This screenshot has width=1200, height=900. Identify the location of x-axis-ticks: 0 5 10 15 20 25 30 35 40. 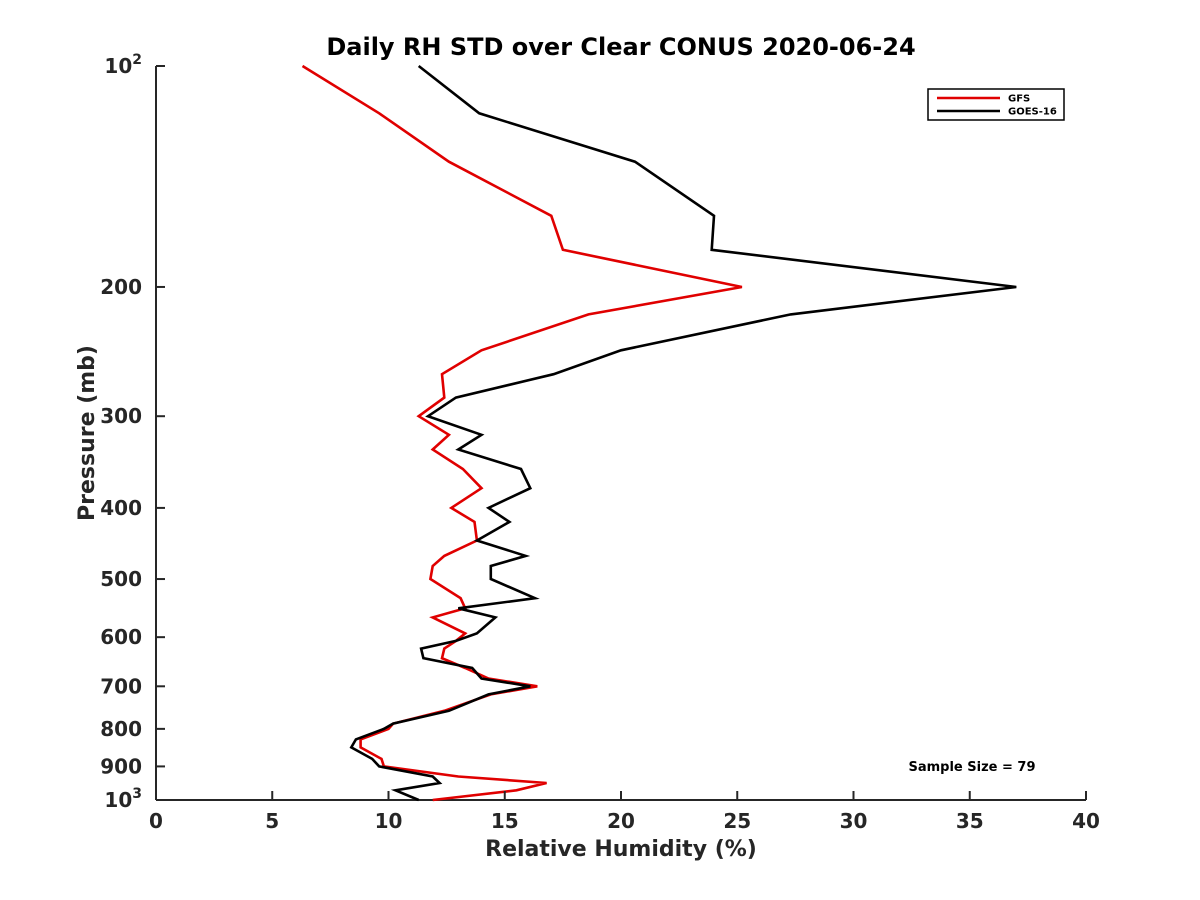
(624, 812).